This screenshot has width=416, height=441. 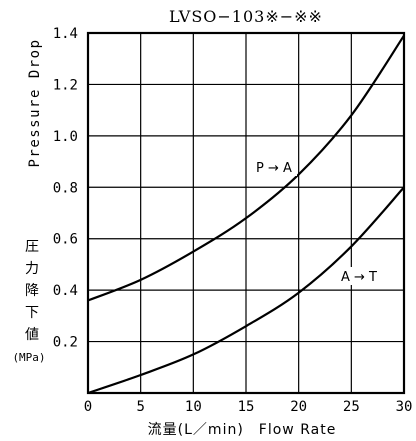 What do you see at coordinates (28, 357) in the screenshot?
I see `y-axis-unit: (MPa)` at bounding box center [28, 357].